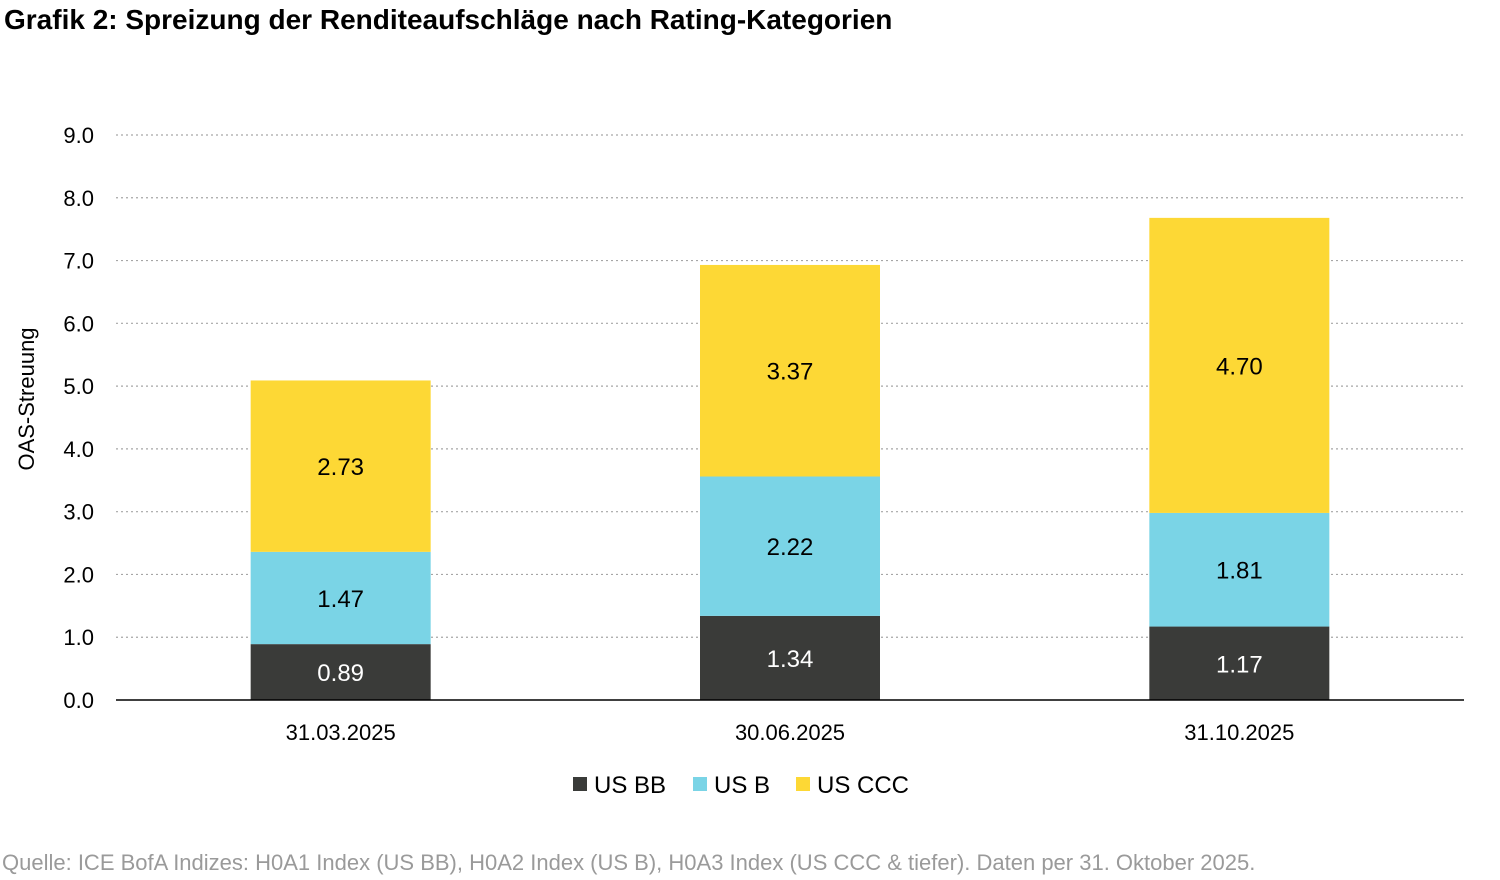  I want to click on legend-label-us-bb: US BB, so click(630, 785).